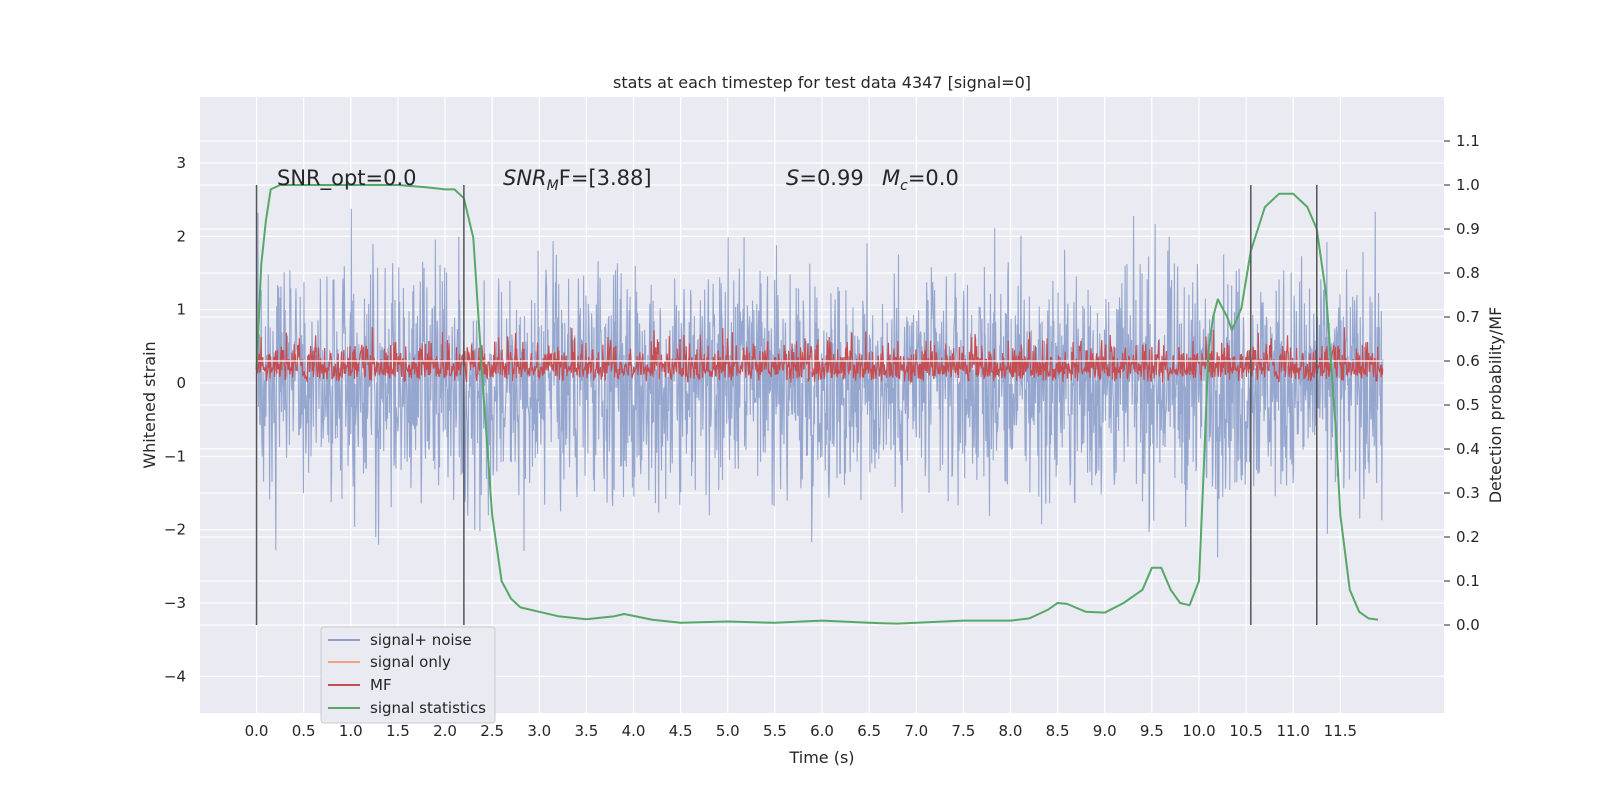 This screenshot has width=1600, height=800. What do you see at coordinates (175, 530) in the screenshot?
I see `y-left-tick-label-5: −2` at bounding box center [175, 530].